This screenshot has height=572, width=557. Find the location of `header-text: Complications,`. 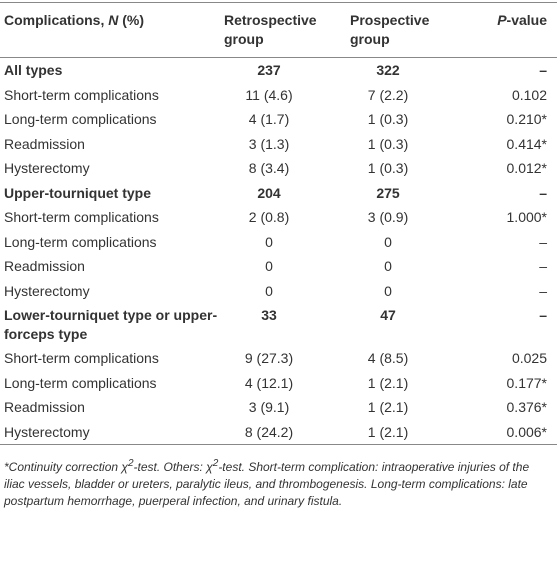

header-text: Complications, is located at coordinates (56, 20).